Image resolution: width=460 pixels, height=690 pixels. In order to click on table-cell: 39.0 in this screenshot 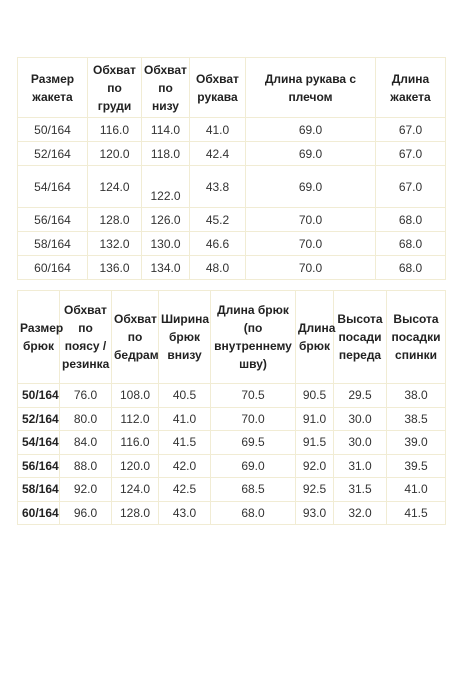, I will do `click(416, 442)`.